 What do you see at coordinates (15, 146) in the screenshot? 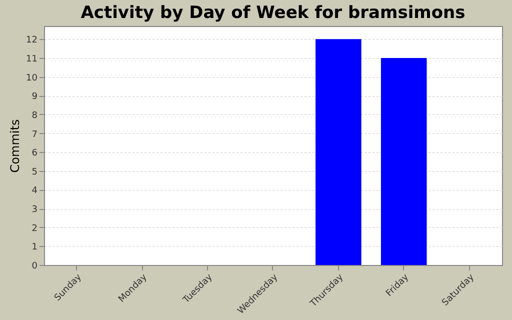
I see `y-axis-title: Commits` at bounding box center [15, 146].